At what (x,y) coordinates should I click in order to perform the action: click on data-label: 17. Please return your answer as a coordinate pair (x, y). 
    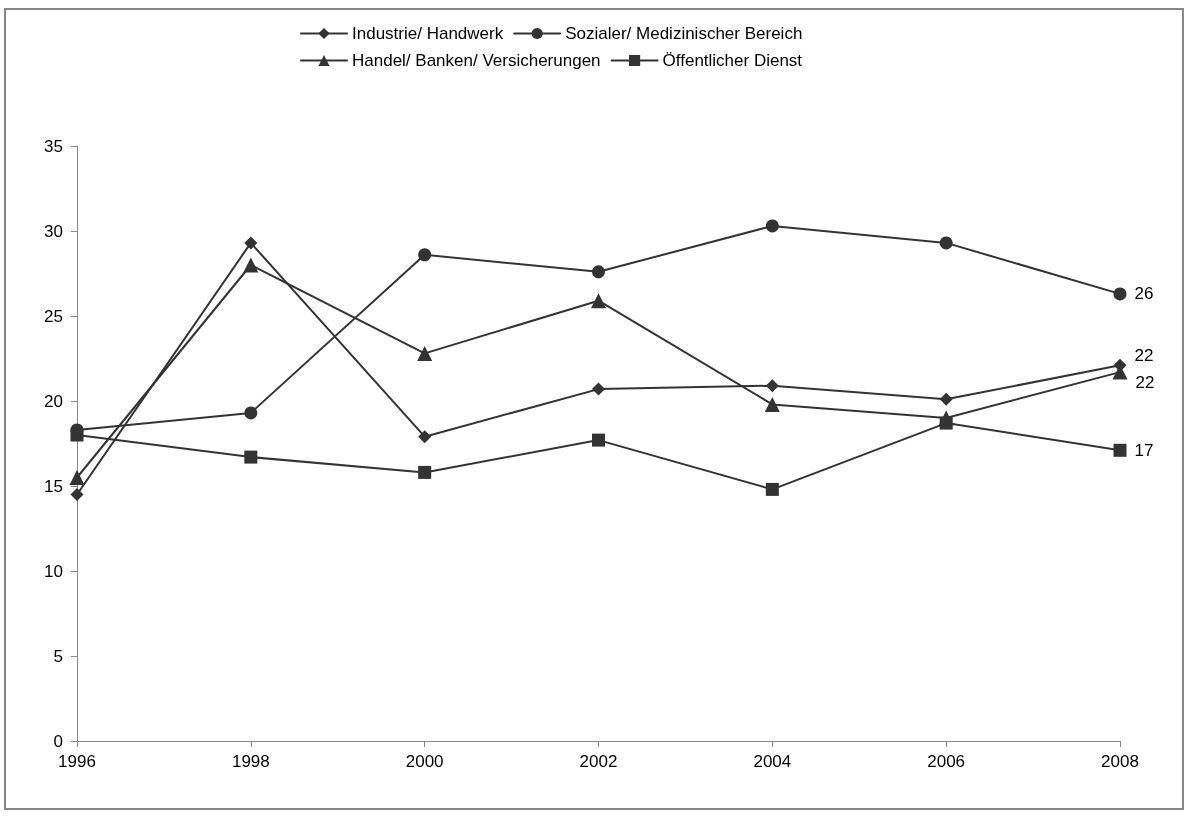
    Looking at the image, I should click on (1144, 450).